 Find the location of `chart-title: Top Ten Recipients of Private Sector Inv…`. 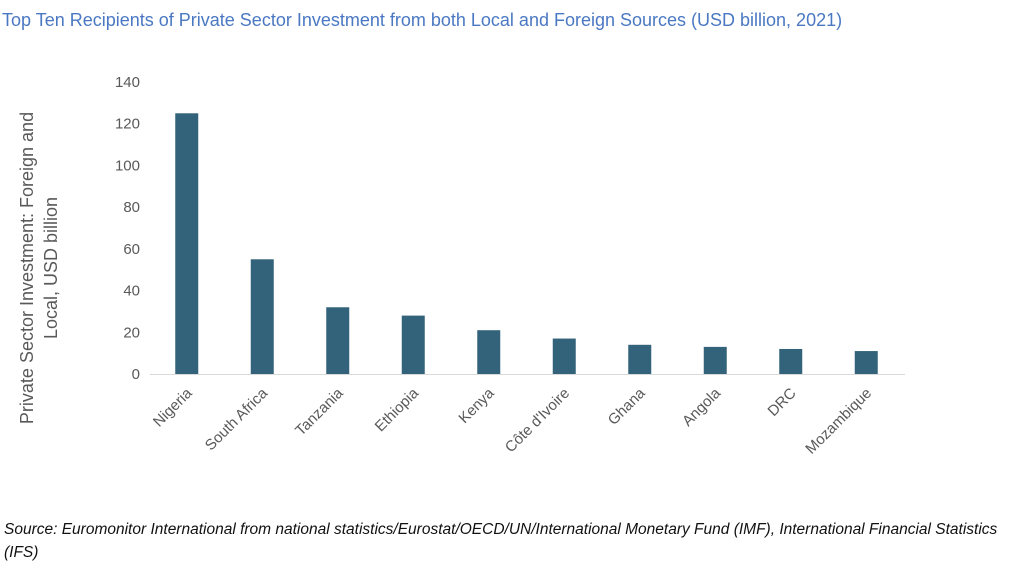

chart-title: Top Ten Recipients of Private Sector Inv… is located at coordinates (422, 20).